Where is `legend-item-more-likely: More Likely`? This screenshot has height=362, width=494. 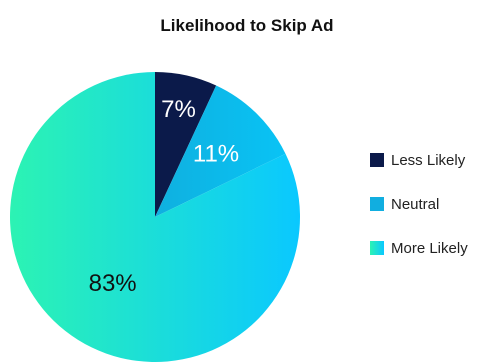 legend-item-more-likely: More Likely is located at coordinates (419, 248).